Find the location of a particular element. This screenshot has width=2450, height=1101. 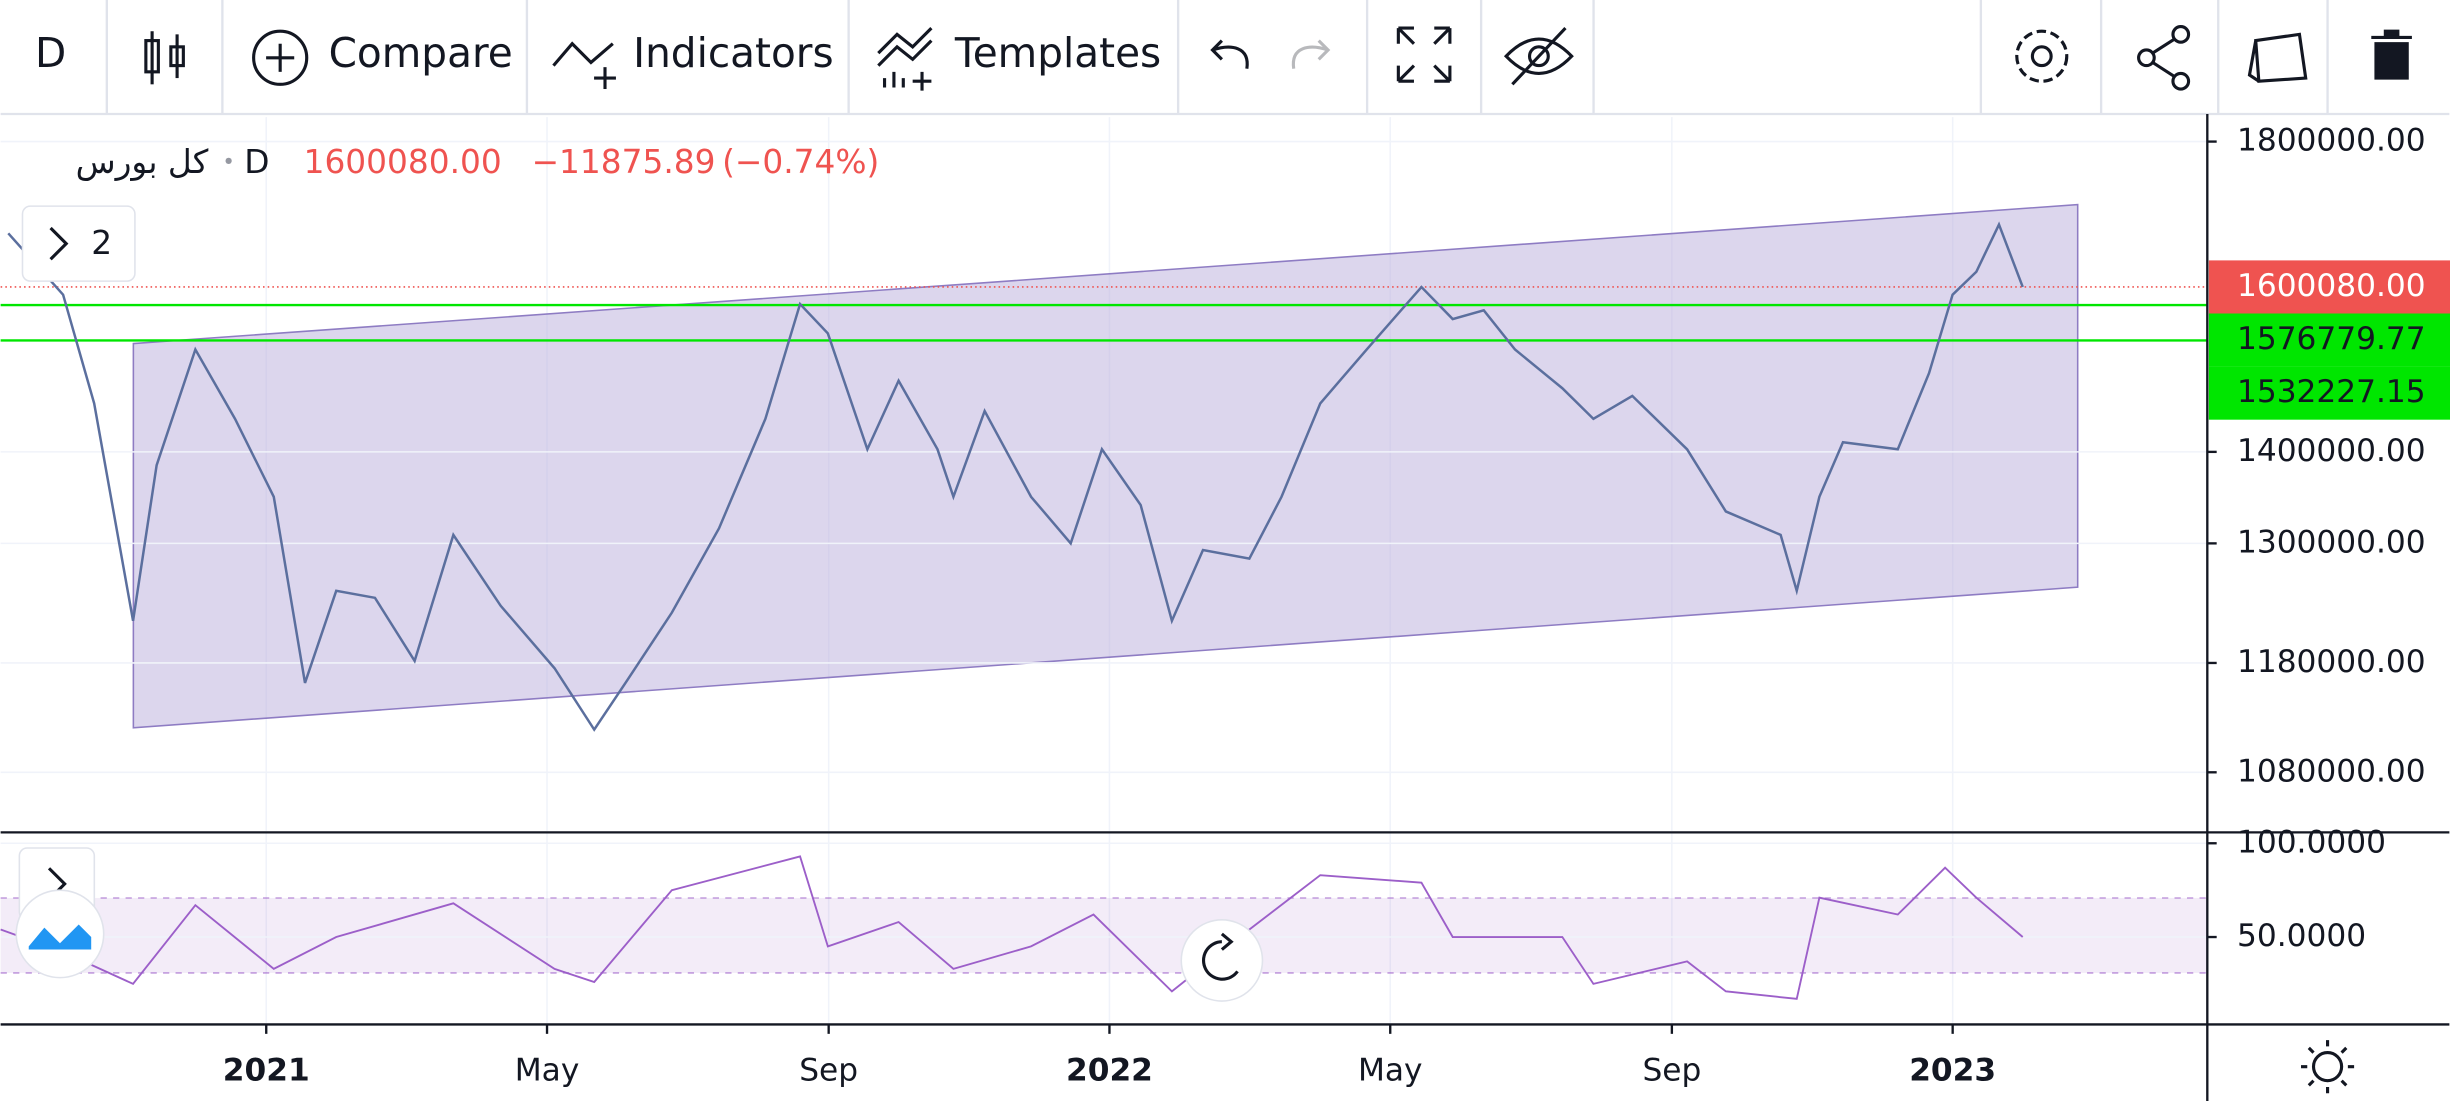

share-button is located at coordinates (2164, 57).